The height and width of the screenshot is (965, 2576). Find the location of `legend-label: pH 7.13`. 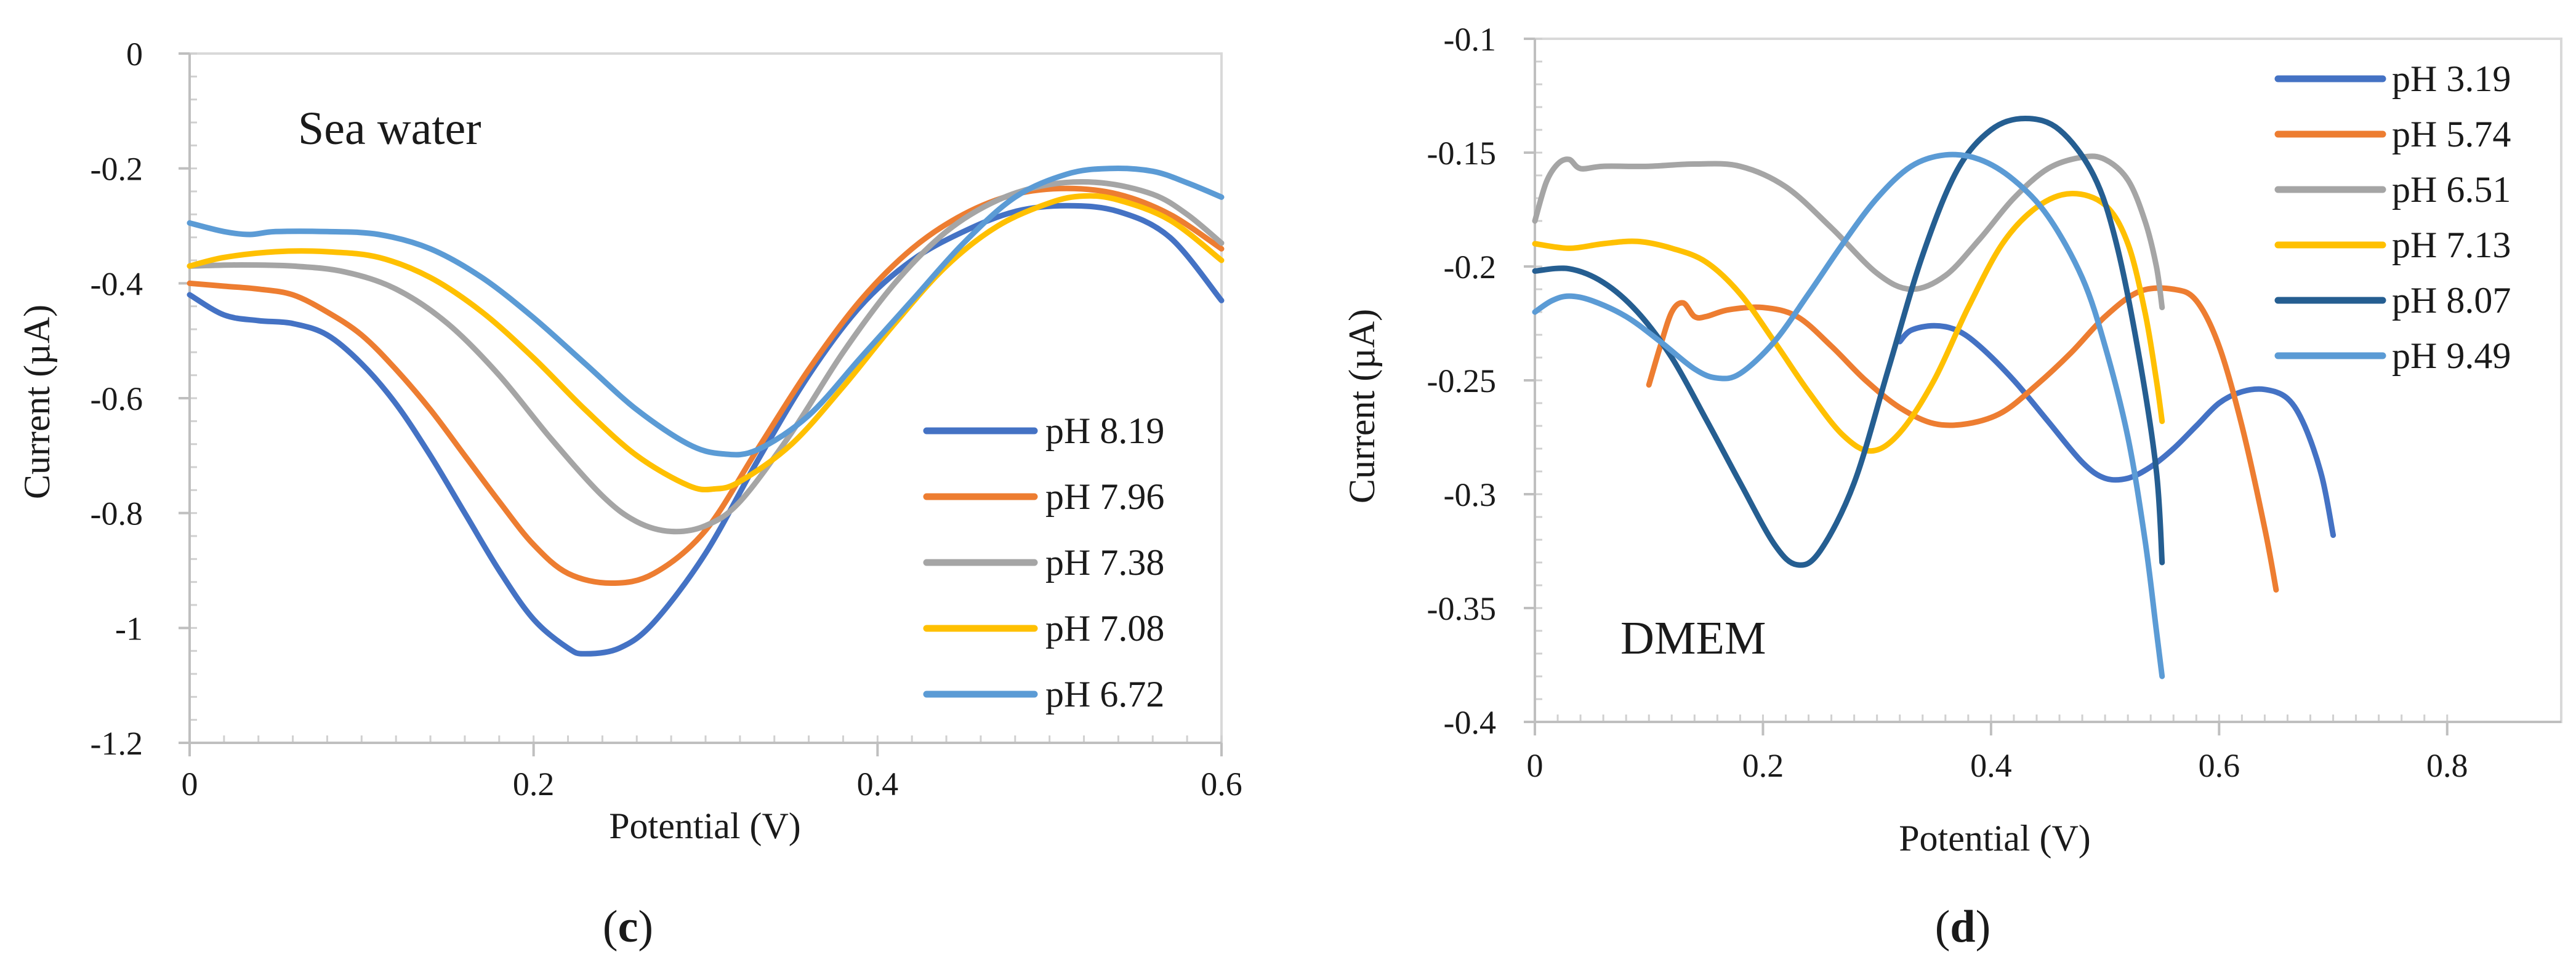

legend-label: pH 7.13 is located at coordinates (2451, 245).